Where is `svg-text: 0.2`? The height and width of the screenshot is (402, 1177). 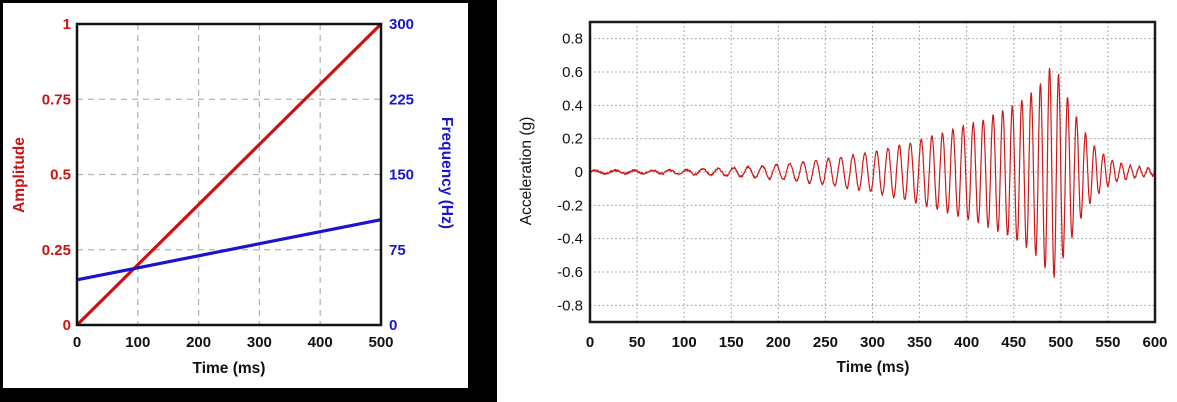
svg-text: 0.2 is located at coordinates (572, 139).